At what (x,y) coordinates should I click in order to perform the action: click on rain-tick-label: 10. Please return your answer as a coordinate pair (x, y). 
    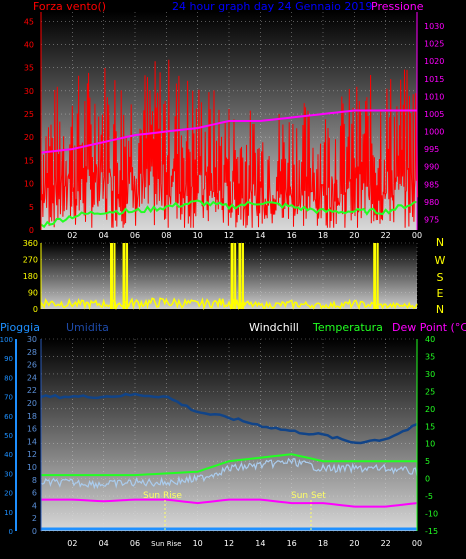
    Looking at the image, I should click on (8, 513).